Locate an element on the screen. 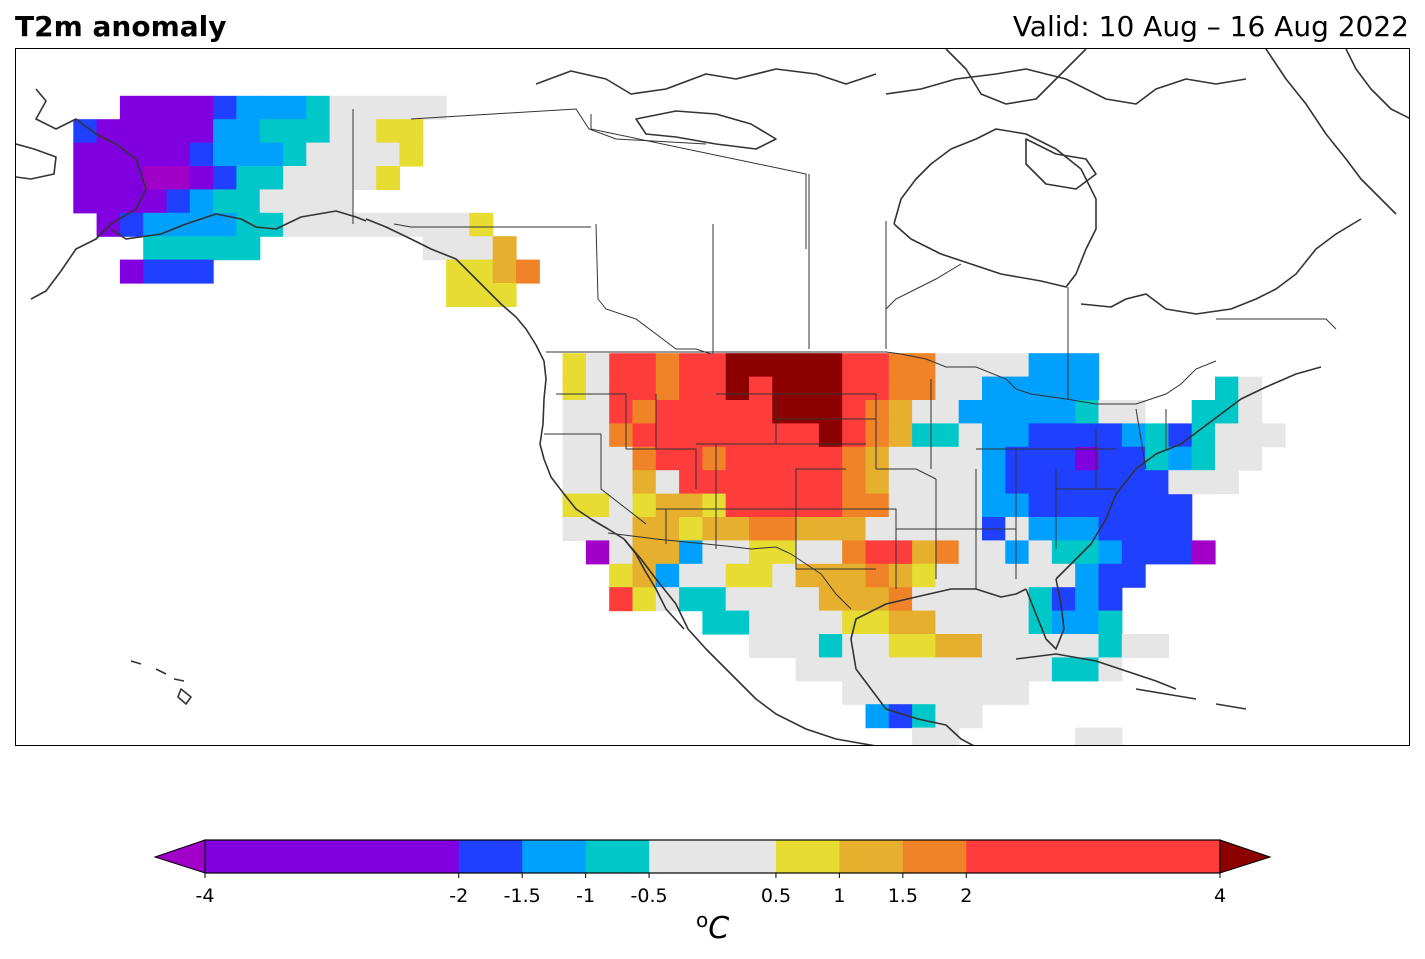 Image resolution: width=1425 pixels, height=959 pixels. unit-base: C is located at coordinates (719, 928).